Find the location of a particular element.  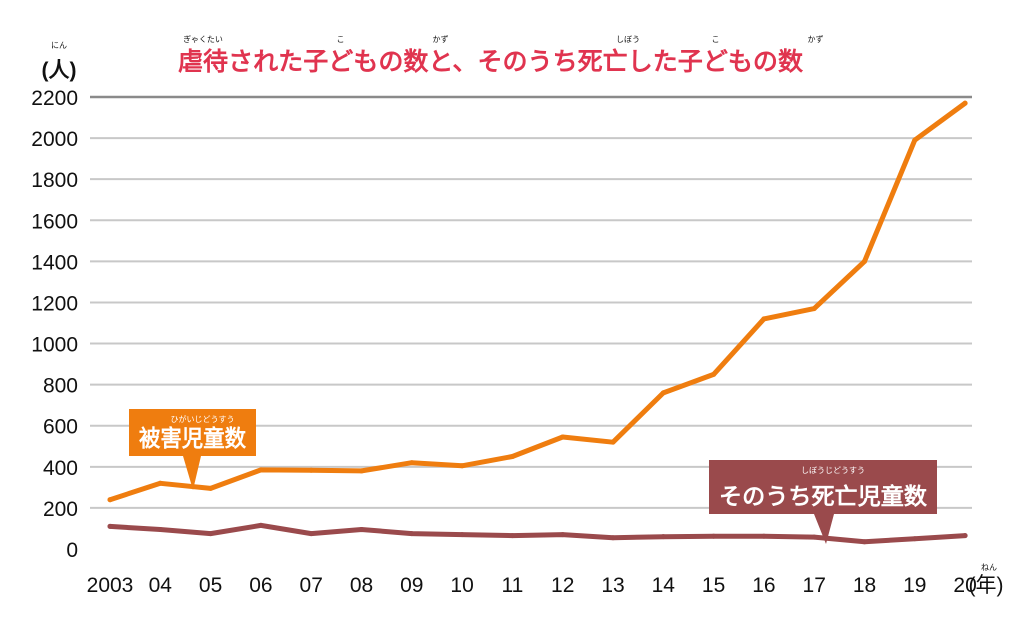

x-tick-label: 17 is located at coordinates (814, 585).